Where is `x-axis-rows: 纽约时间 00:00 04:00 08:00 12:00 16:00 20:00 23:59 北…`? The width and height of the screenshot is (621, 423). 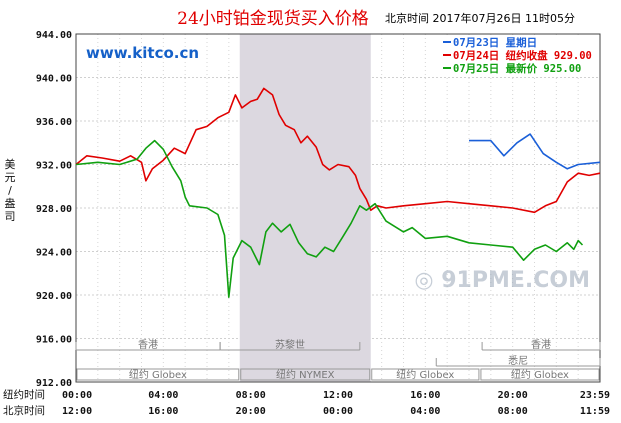 x-axis-rows: 纽约时间 00:00 04:00 08:00 12:00 16:00 20:00 23:59 北… is located at coordinates (306, 402).